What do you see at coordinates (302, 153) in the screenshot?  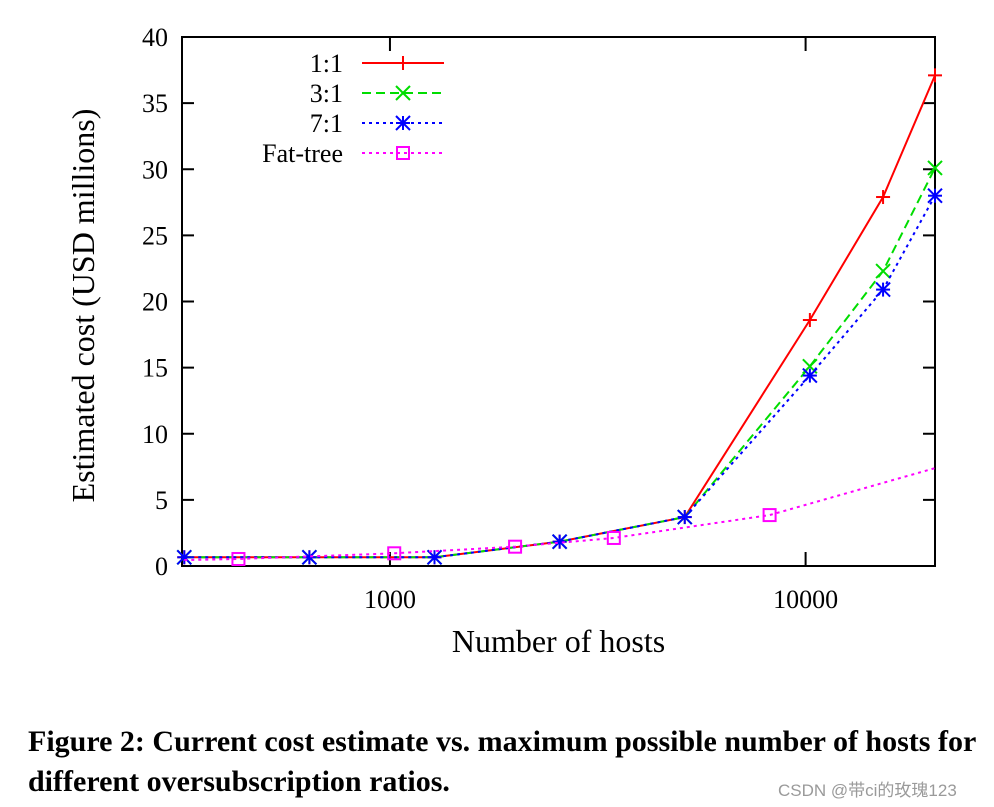 I see `legend-label: Fat-tree` at bounding box center [302, 153].